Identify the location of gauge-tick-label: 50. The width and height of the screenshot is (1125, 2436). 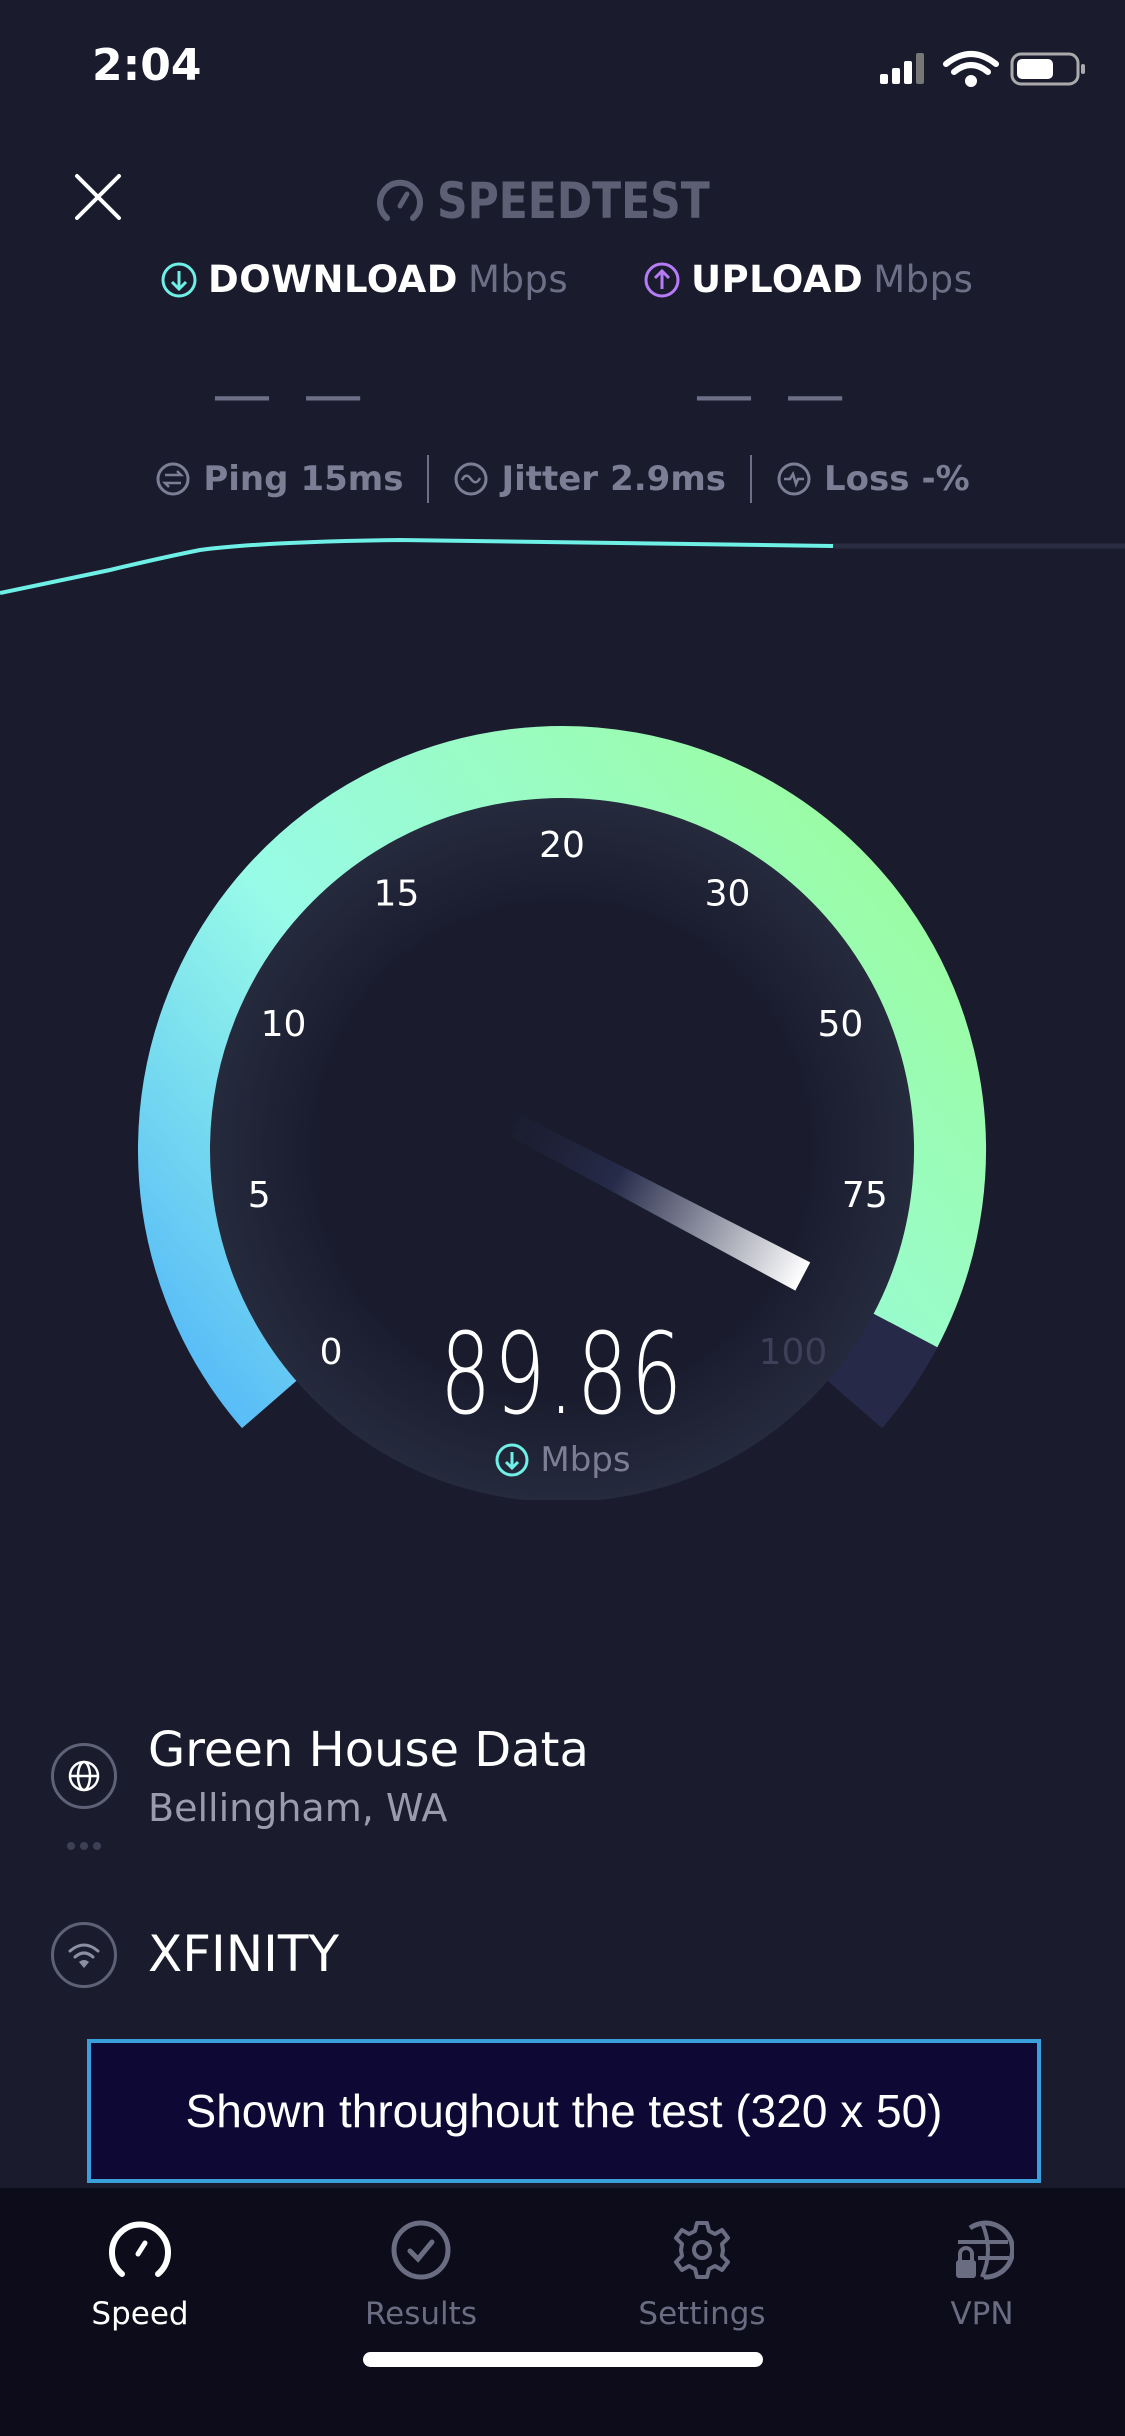
(841, 1024).